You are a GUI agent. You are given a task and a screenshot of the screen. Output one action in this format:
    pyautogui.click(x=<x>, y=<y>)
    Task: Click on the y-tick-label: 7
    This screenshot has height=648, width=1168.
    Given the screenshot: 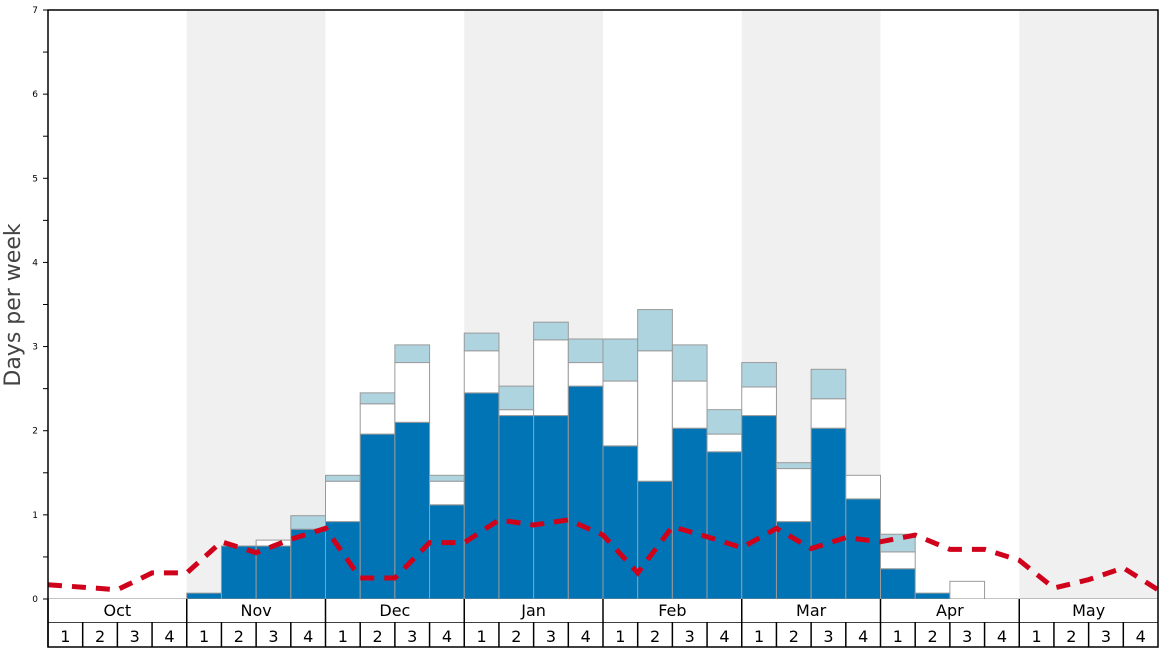 What is the action you would take?
    pyautogui.click(x=35, y=11)
    